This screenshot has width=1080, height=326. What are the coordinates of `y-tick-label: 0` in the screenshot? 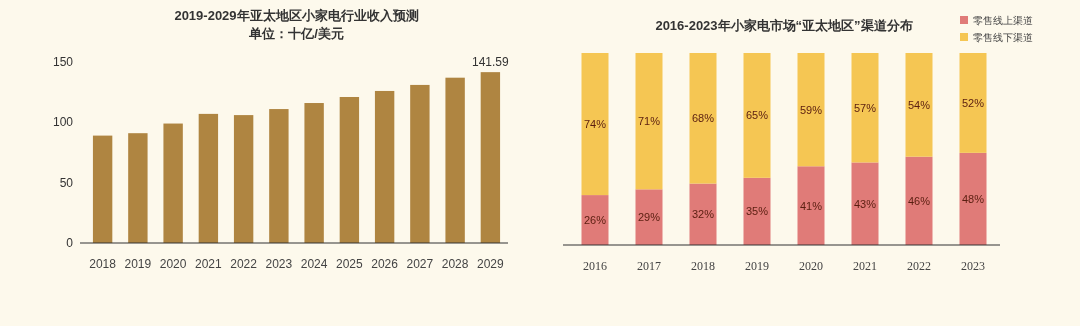 It's located at (70, 243).